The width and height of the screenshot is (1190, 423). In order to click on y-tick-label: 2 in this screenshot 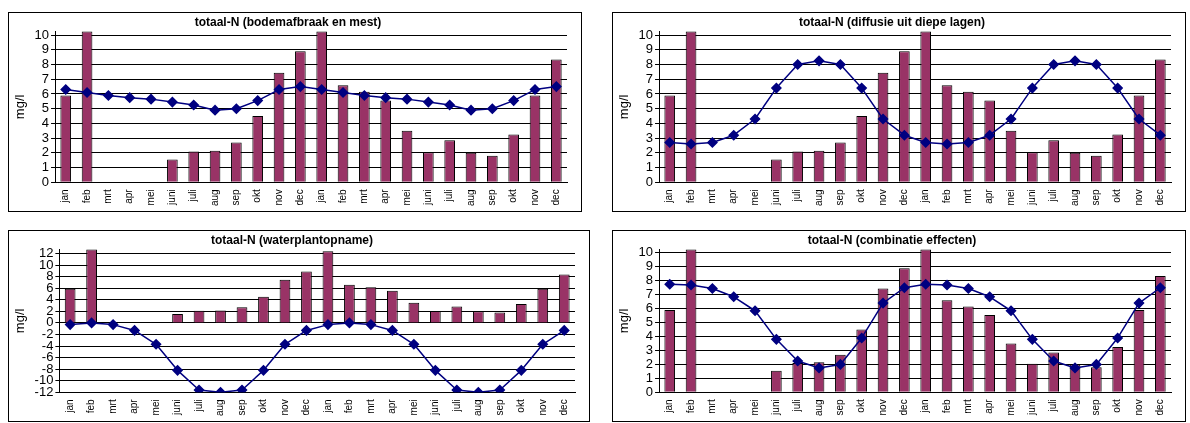, I will do `click(45, 152)`.